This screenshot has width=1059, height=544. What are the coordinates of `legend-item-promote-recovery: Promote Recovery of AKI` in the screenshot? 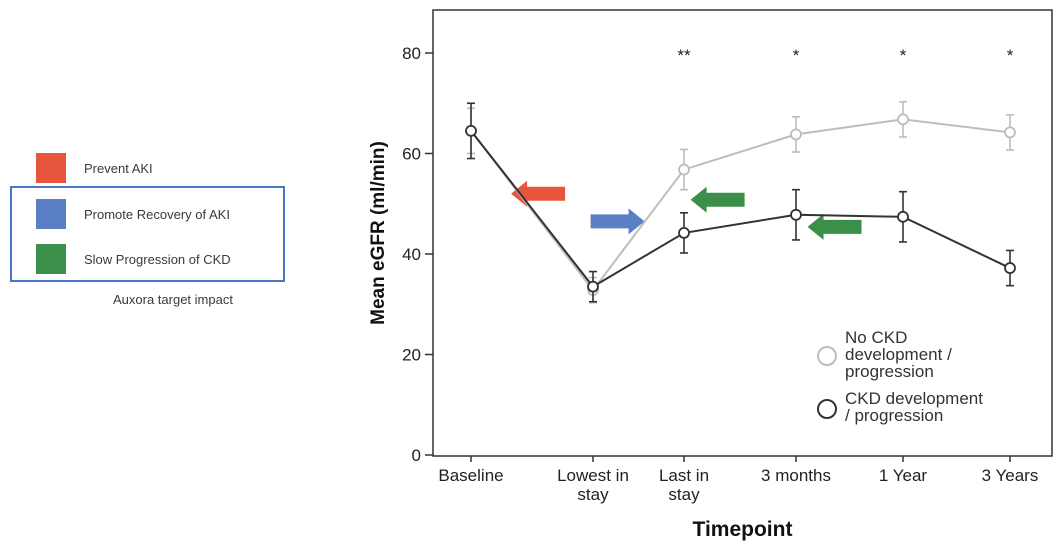 It's located at (133, 214).